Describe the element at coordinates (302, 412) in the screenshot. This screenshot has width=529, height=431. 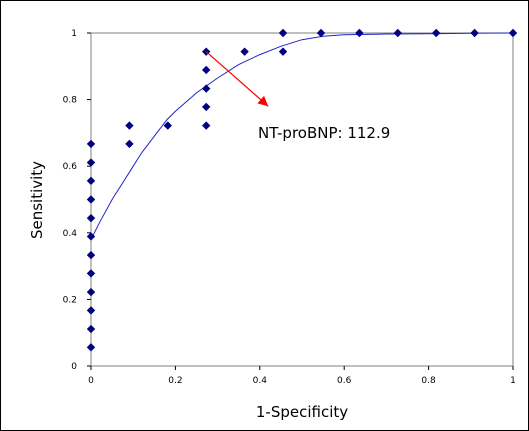
I see `x-axis-title: 1-Specificity` at that location.